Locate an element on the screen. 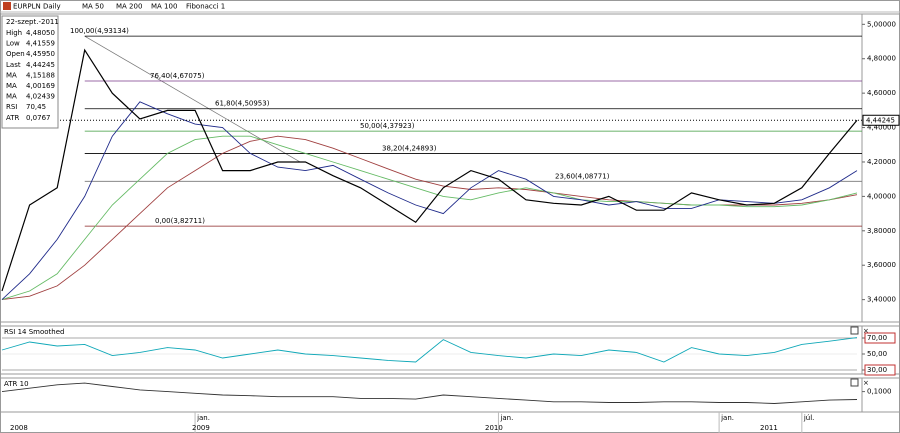 This screenshot has width=900, height=433. info-value: 4,44245 is located at coordinates (40, 65).